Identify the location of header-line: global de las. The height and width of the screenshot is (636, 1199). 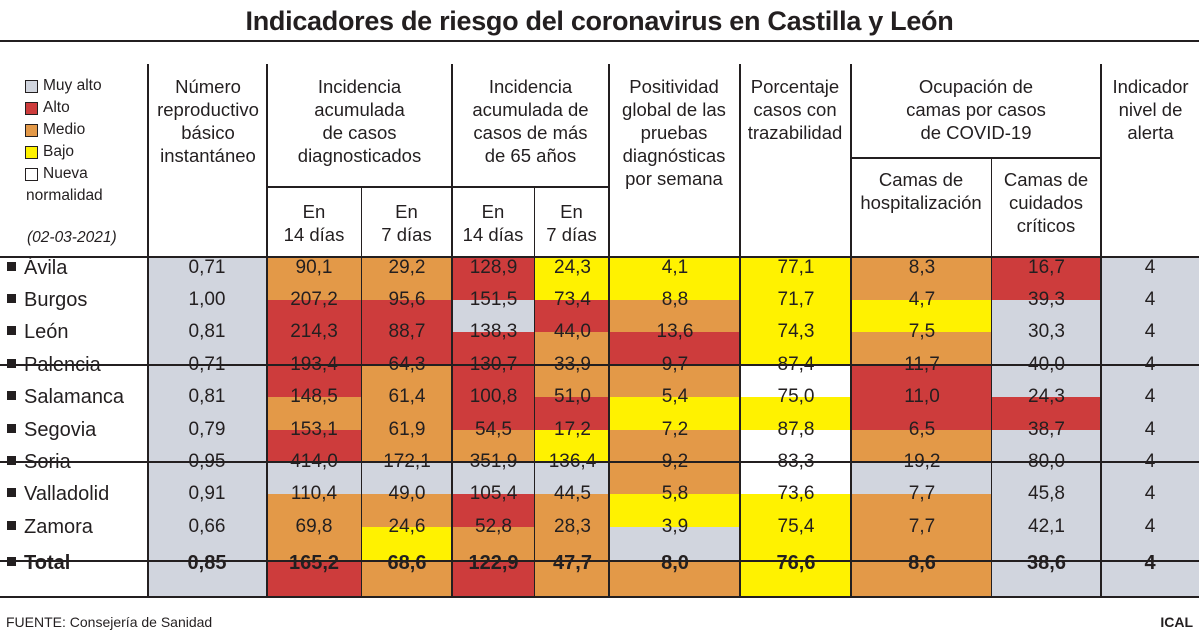
(674, 109).